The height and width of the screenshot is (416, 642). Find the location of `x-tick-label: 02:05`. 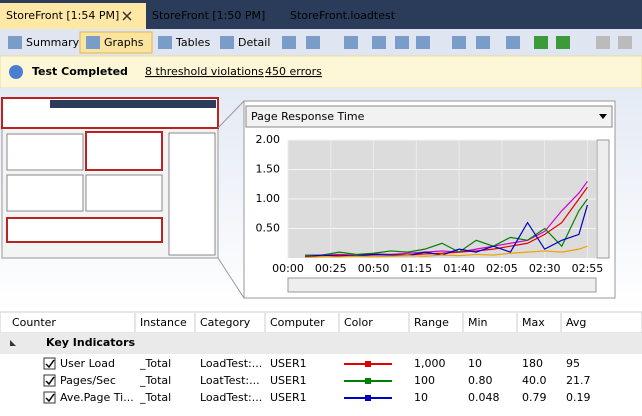

x-tick-label: 02:05 is located at coordinates (502, 268).